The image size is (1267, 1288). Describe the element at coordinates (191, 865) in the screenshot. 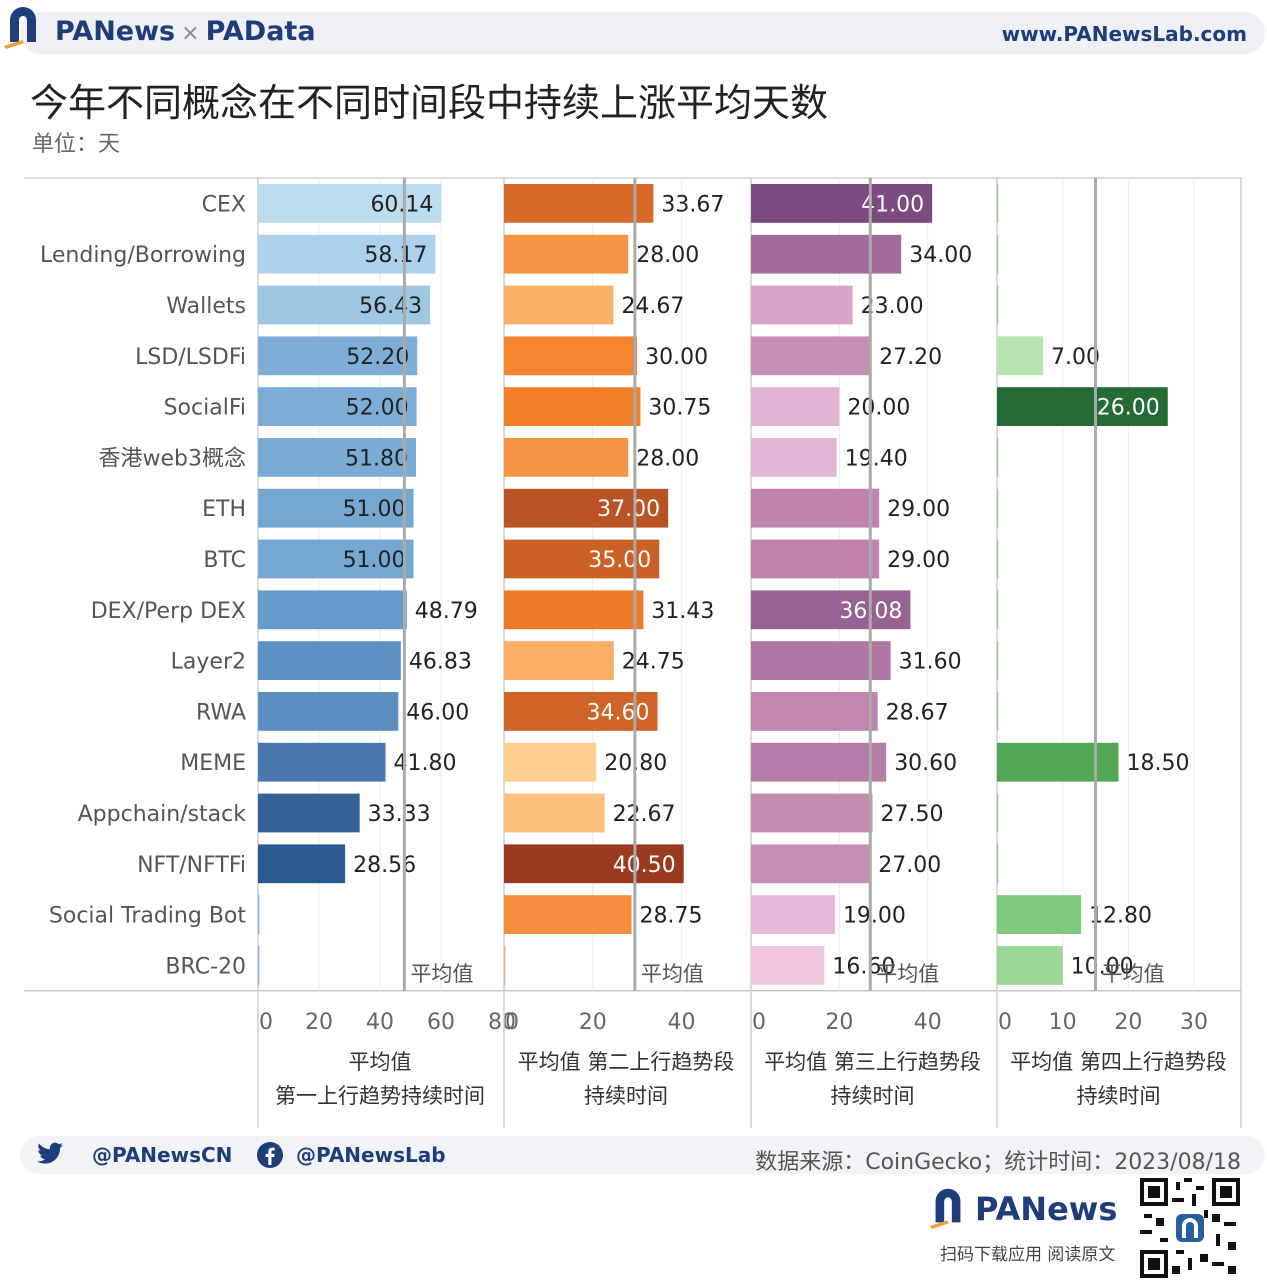

I see `category-label: NFT/NFTFi` at that location.